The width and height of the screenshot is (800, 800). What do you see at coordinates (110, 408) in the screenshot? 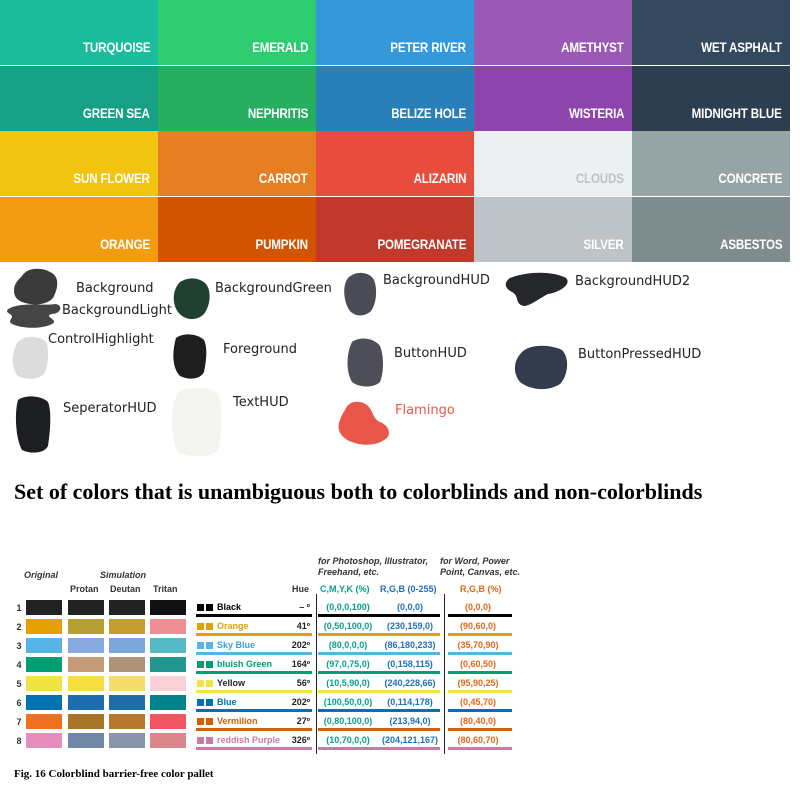
I see `seperator-hud-label: SeperatorHUD` at bounding box center [110, 408].